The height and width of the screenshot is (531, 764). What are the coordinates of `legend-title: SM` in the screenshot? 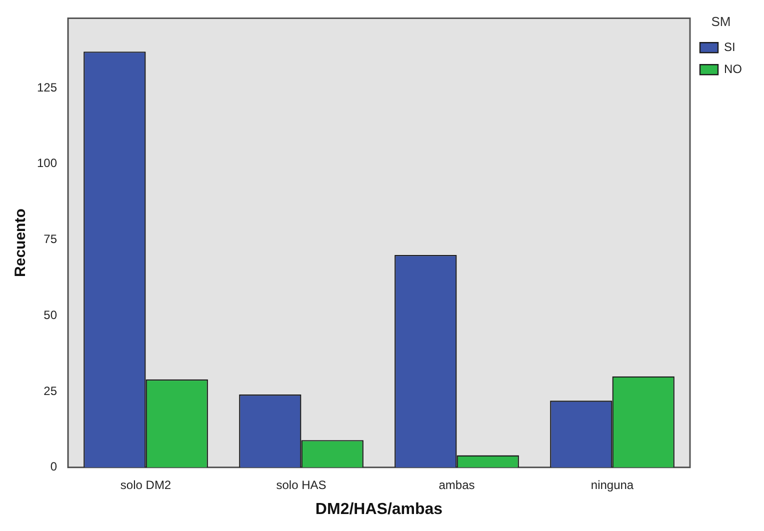 It's located at (721, 22).